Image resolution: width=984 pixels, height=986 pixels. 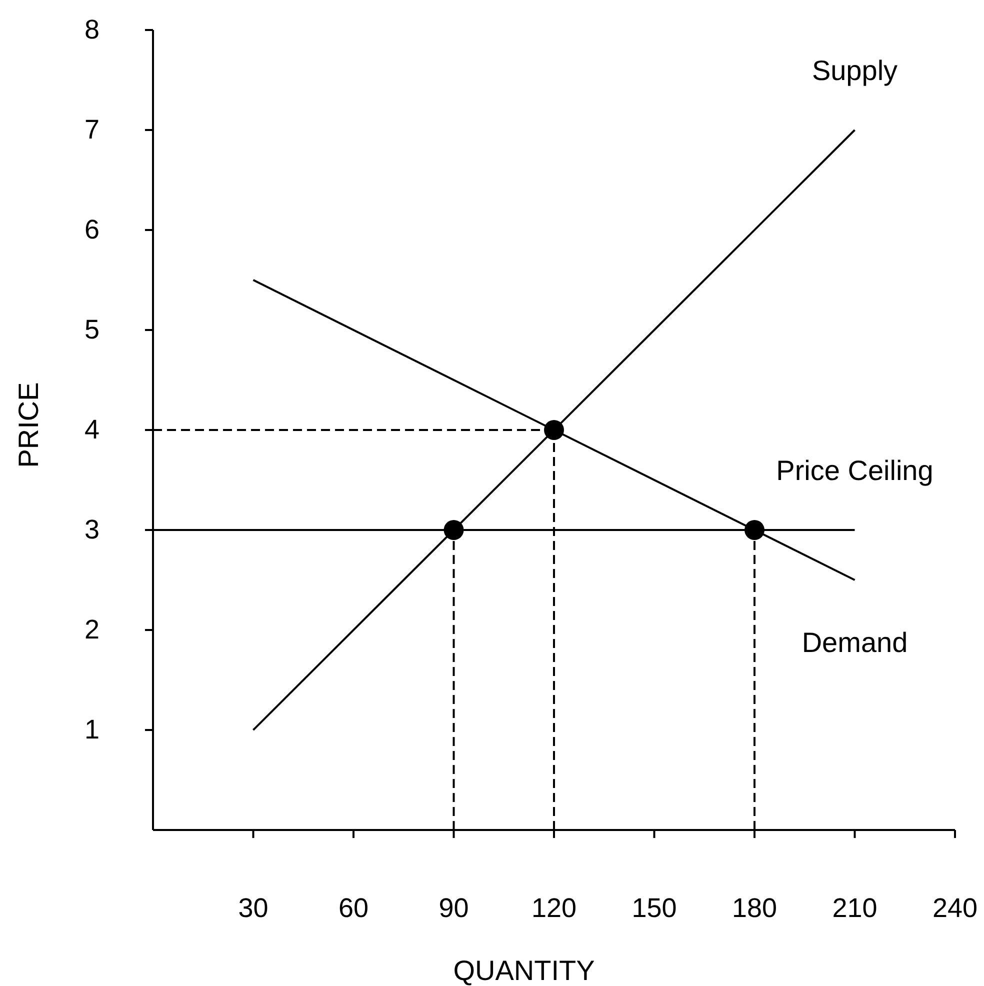 I want to click on x-tick-label: 240, so click(x=955, y=908).